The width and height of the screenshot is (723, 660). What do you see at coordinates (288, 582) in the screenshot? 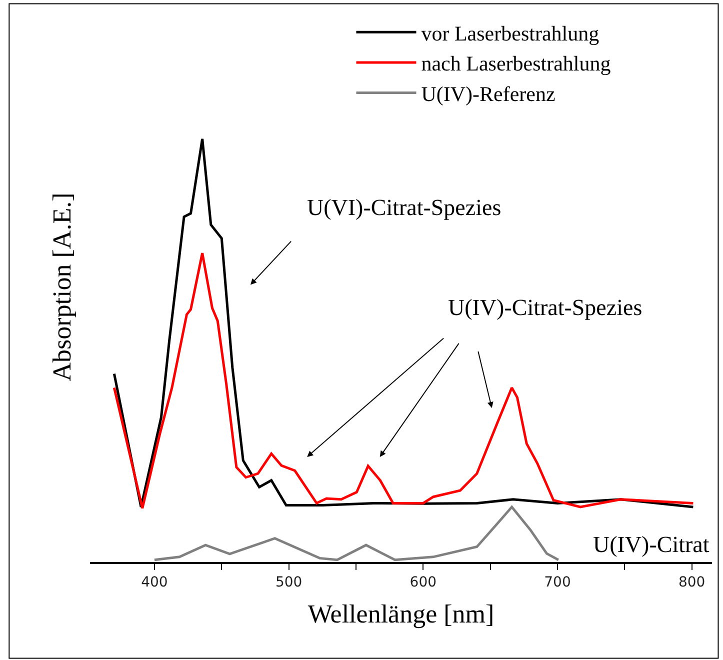
I see `x-tick-label: 500` at bounding box center [288, 582].